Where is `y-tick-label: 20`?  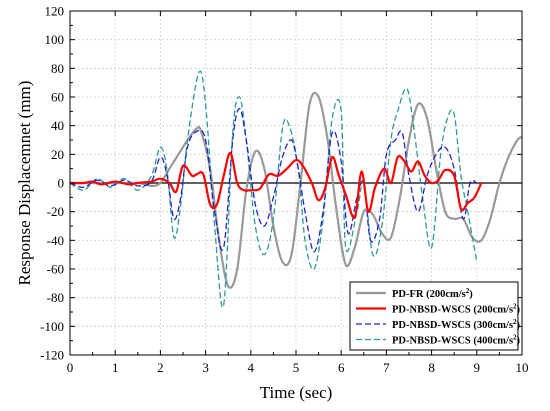 y-tick-label: 20 is located at coordinates (57, 154).